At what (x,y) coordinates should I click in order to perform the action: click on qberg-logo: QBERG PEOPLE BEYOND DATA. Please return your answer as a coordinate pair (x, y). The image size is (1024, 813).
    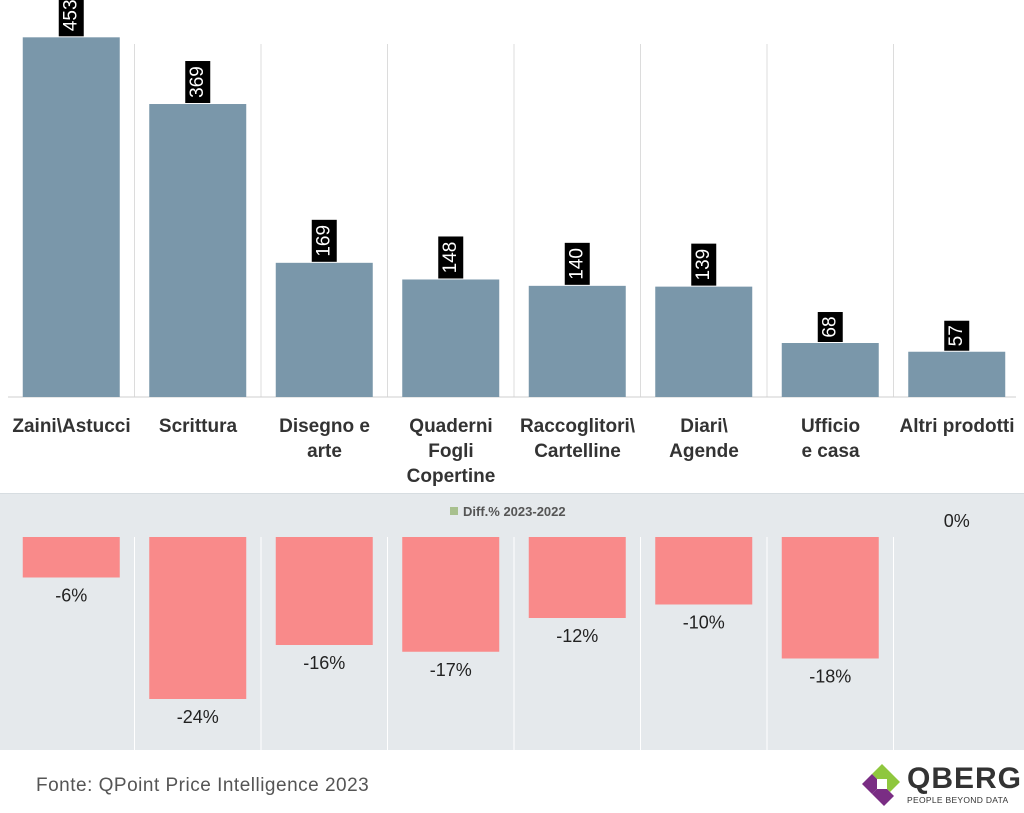
    Looking at the image, I should click on (940, 785).